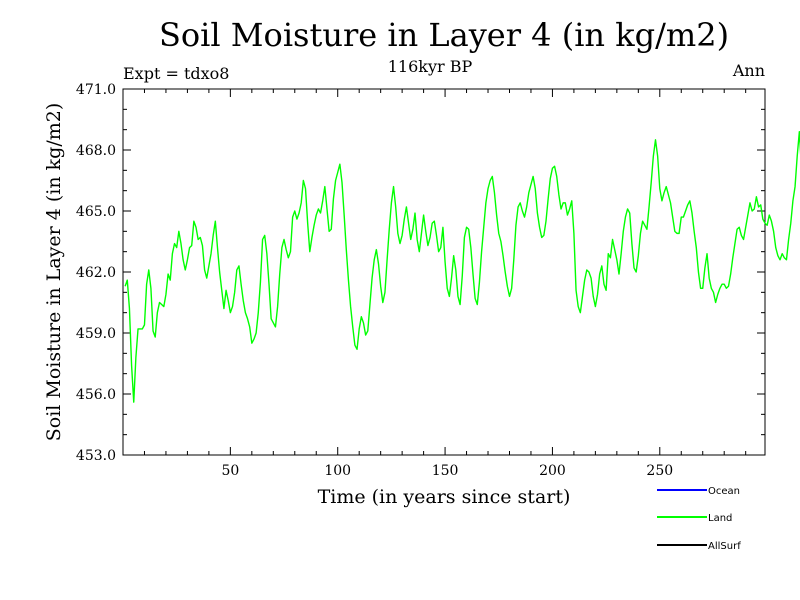 This screenshot has width=800, height=600. I want to click on legend-label-ocean: Ocean, so click(724, 491).